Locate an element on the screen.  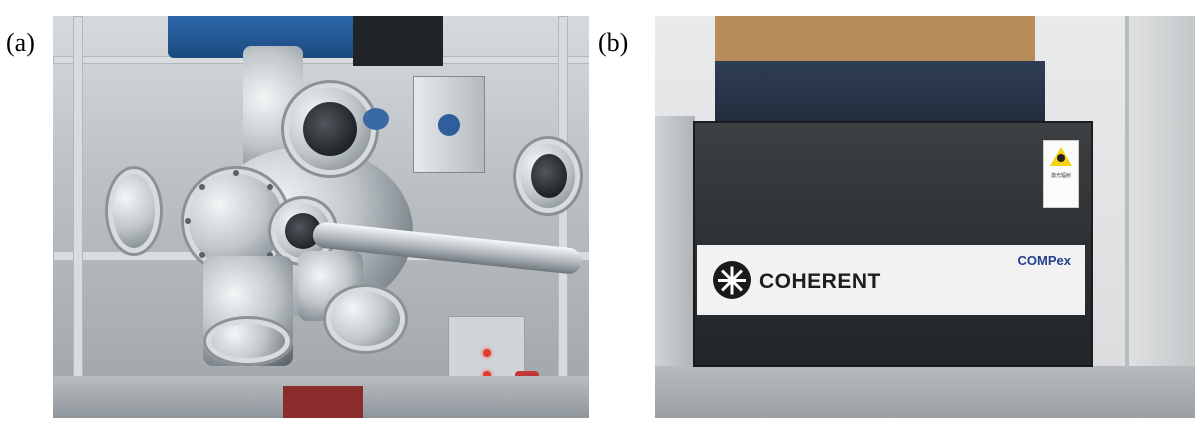
warning-sign-text: 激光辐射 is located at coordinates (1060, 176).